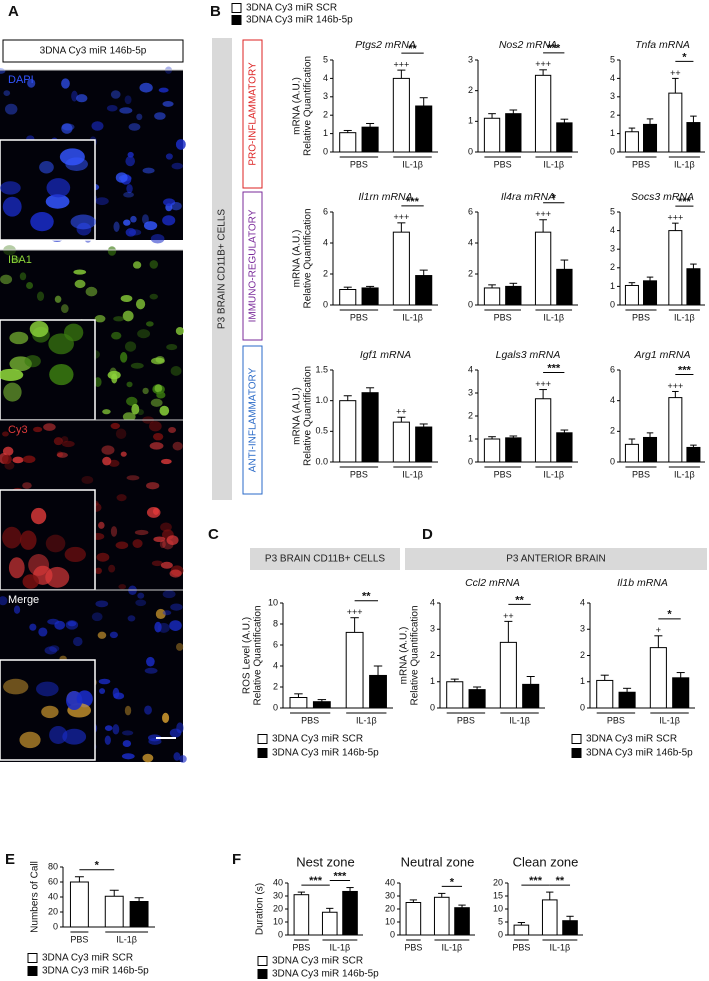 The image size is (709, 981). I want to click on header-band, so click(325, 559).